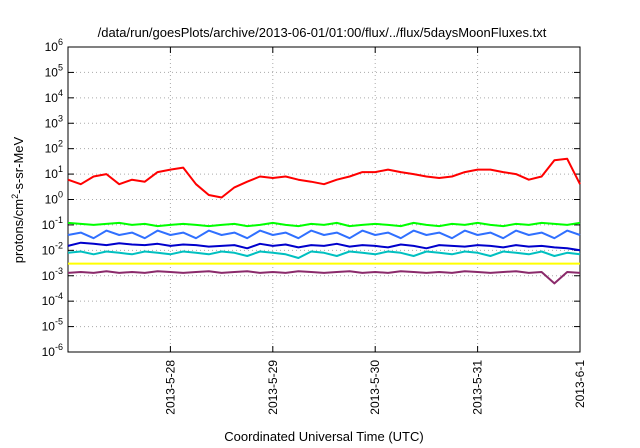  What do you see at coordinates (54, 121) in the screenshot?
I see `y-tick-label: 10³` at bounding box center [54, 121].